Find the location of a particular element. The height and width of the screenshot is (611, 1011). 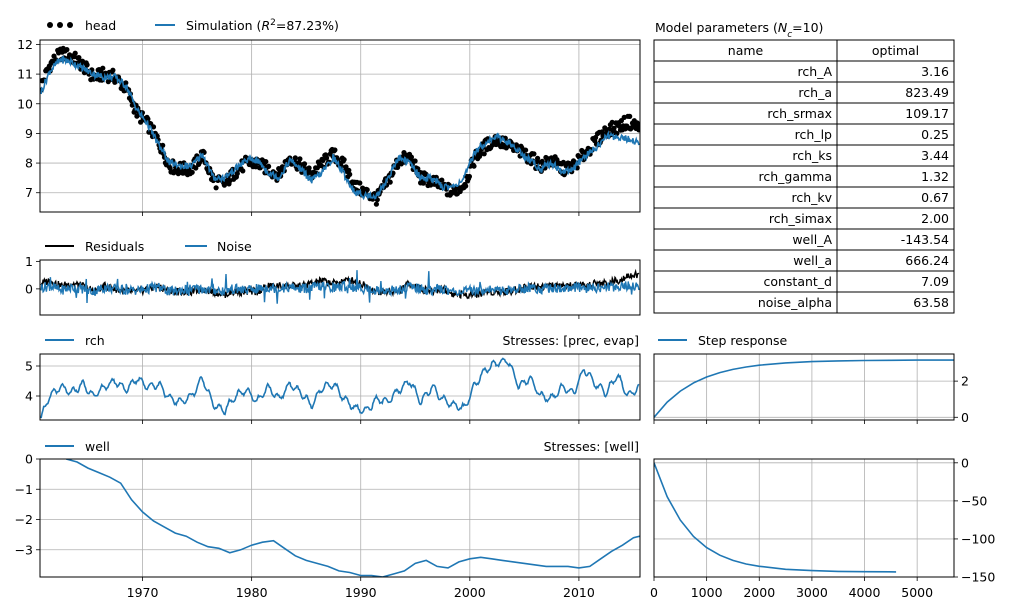

x-tick-label: 4000 is located at coordinates (865, 592).